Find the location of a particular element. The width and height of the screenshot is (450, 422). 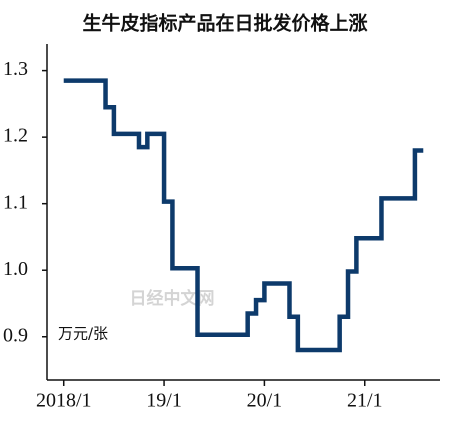

y-tick-label: 1.0 is located at coordinates (15, 269).